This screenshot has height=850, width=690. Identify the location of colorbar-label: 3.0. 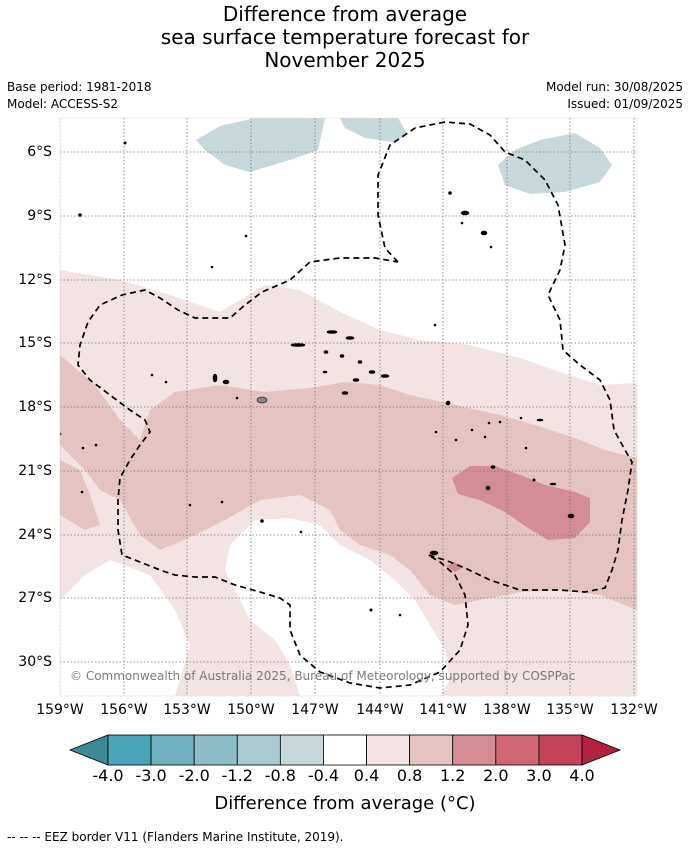
(539, 775).